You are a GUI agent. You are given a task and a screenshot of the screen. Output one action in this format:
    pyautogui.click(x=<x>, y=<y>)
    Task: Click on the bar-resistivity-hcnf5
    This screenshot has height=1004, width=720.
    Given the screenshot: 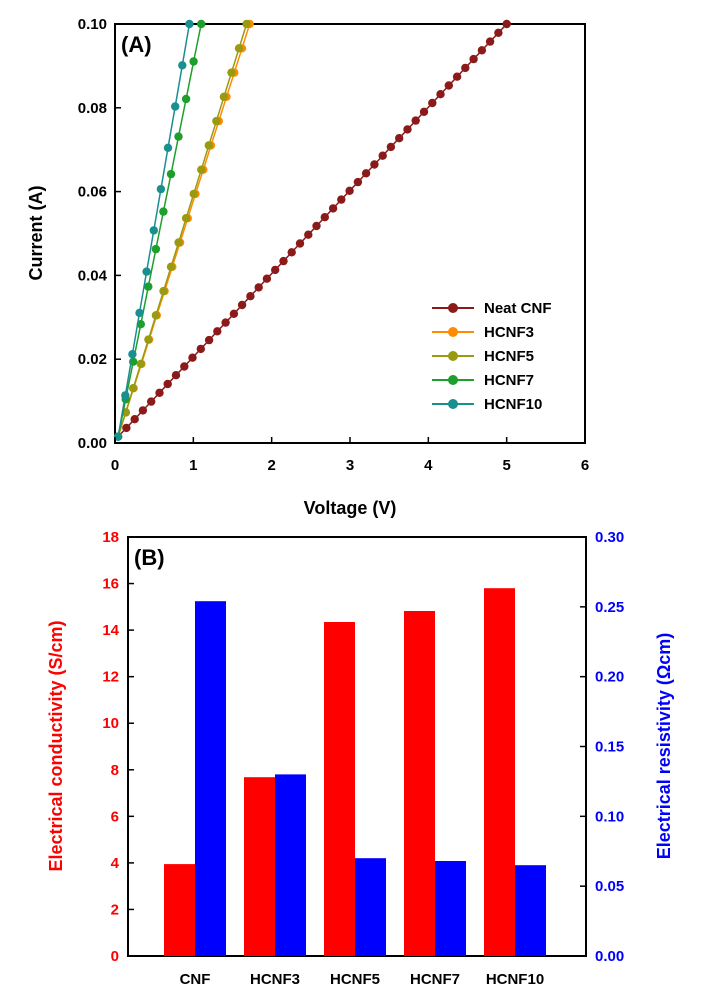 What is the action you would take?
    pyautogui.click(x=370, y=907)
    